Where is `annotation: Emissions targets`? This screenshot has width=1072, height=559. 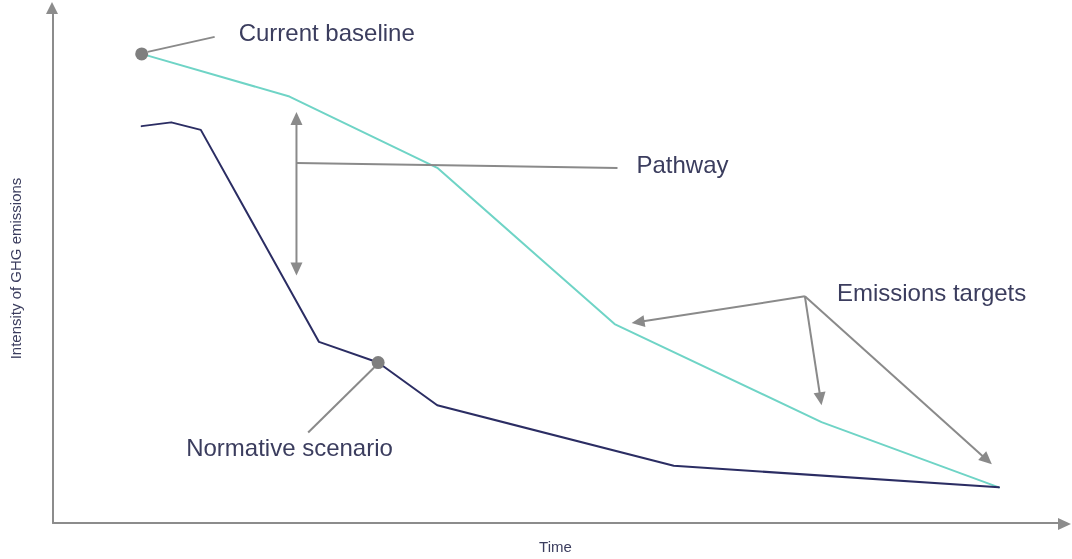
annotation: Emissions targets is located at coordinates (931, 292).